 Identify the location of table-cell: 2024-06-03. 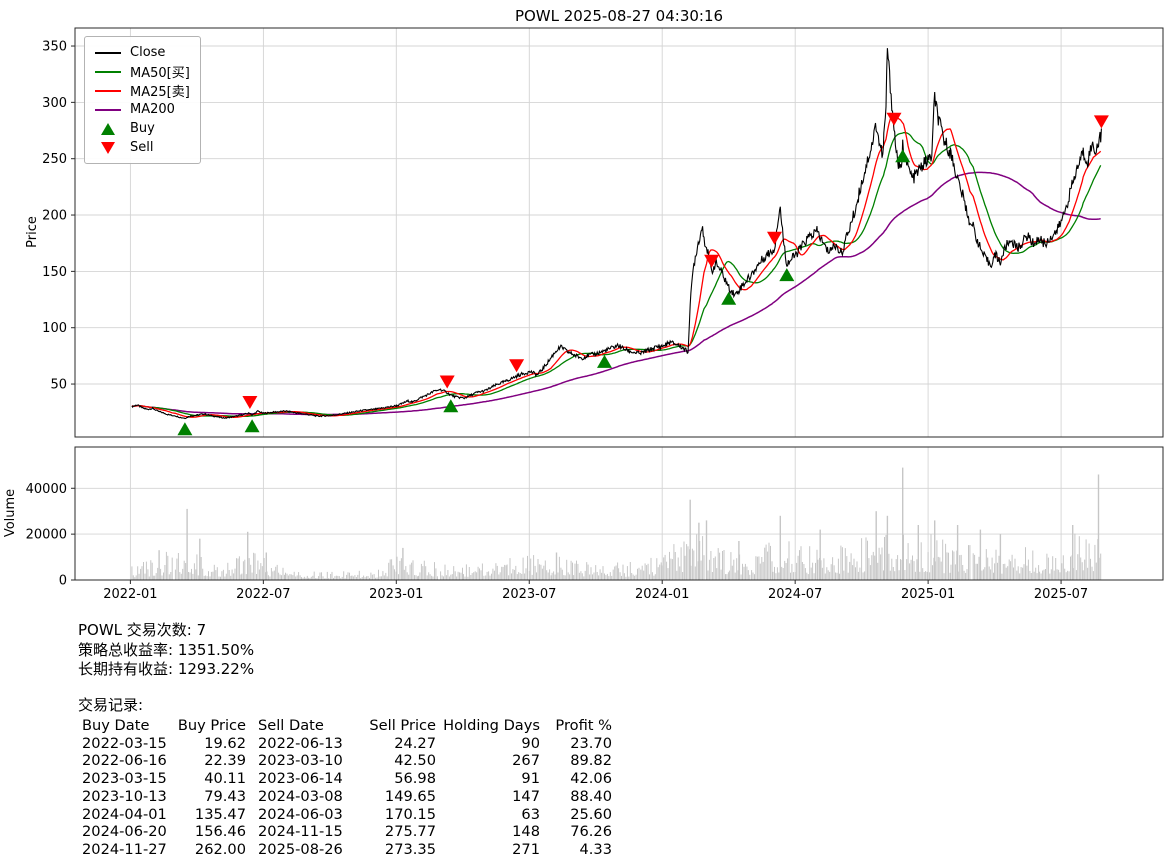
(300, 814).